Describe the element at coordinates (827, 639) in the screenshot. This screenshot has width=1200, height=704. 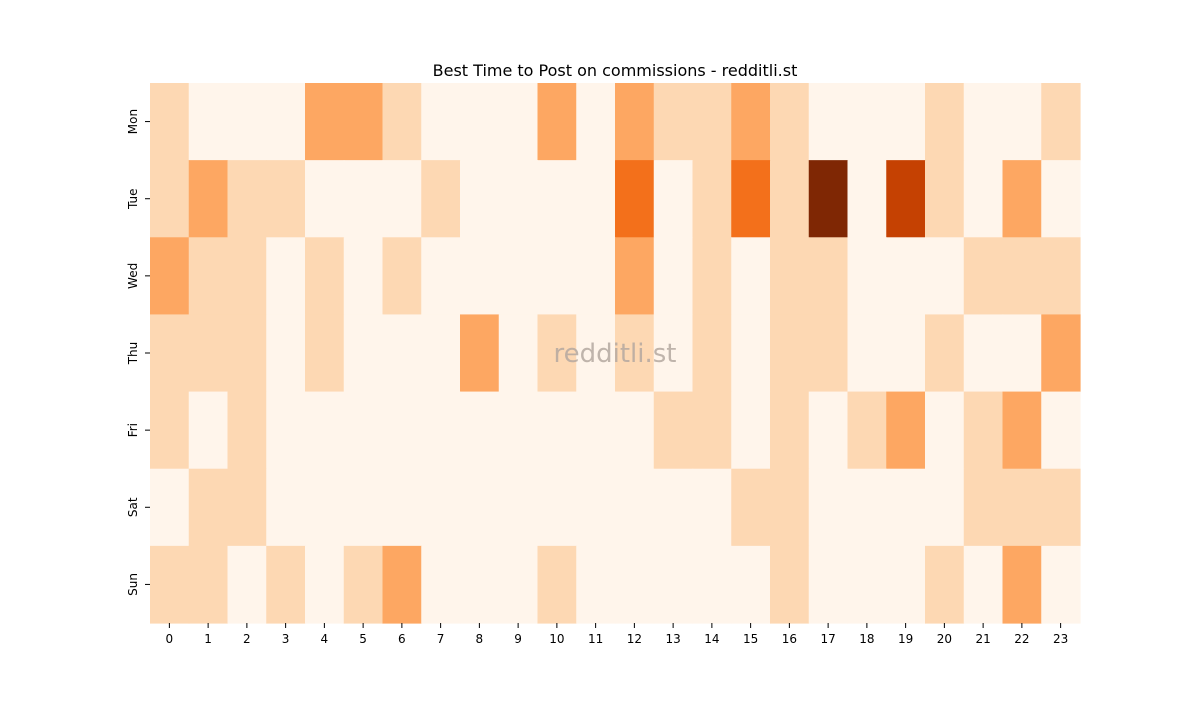
I see `x-tick-label: 17` at that location.